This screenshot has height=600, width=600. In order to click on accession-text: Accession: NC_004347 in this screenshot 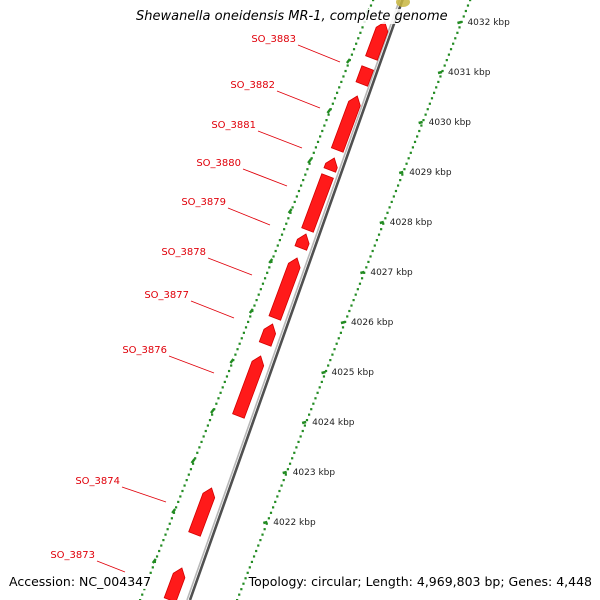, I will do `click(80, 581)`.